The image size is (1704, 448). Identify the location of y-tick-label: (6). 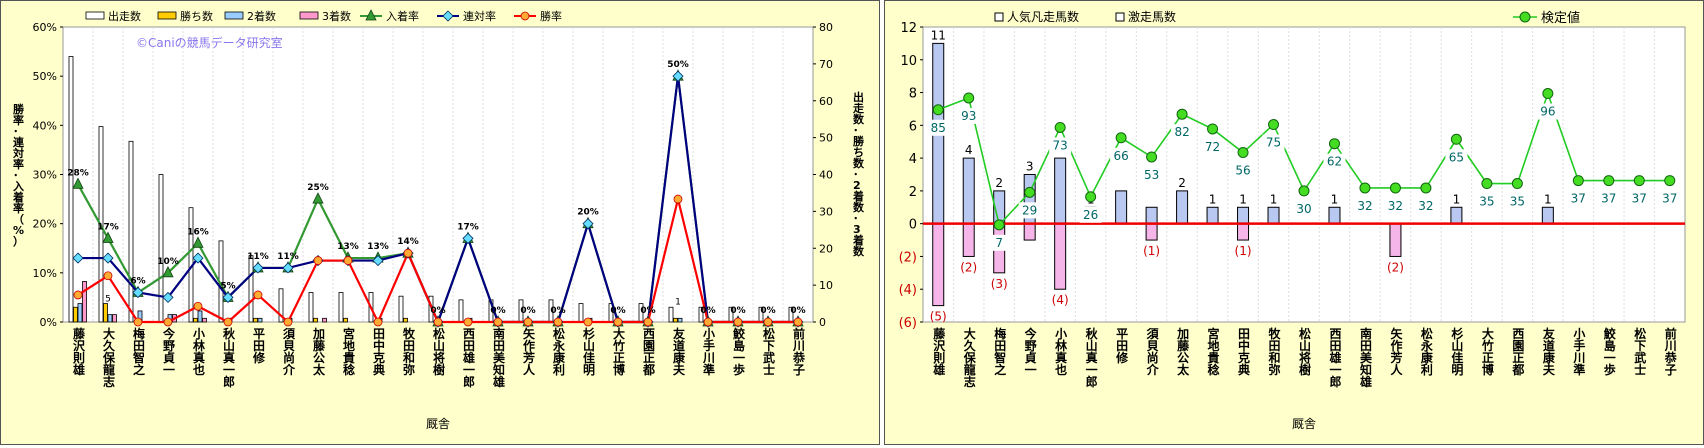
(908, 323).